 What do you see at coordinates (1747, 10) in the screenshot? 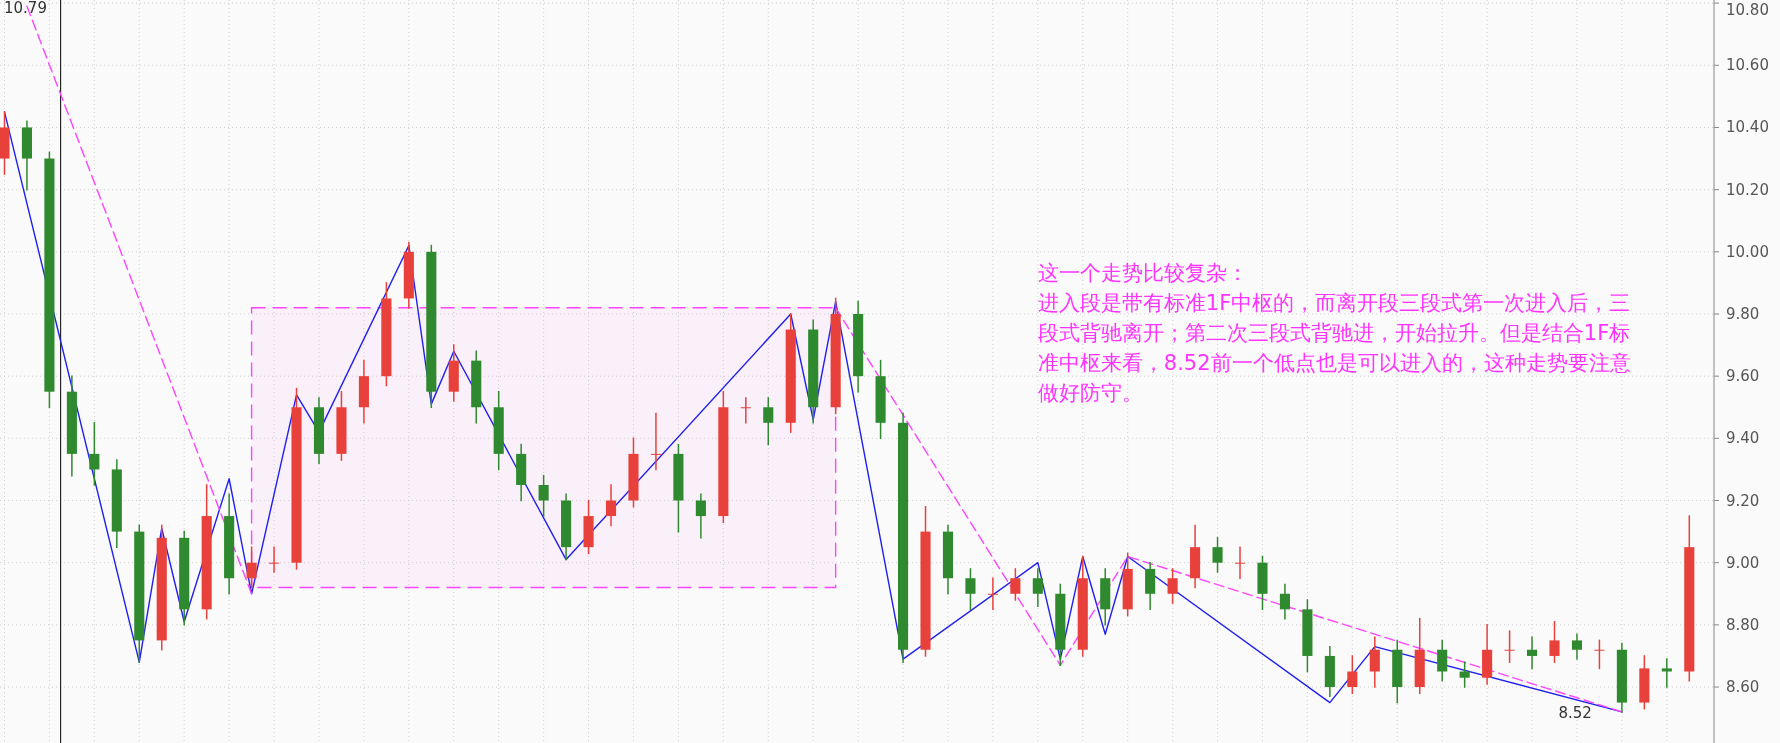
I see `y-tick-label: 10.80` at bounding box center [1747, 10].